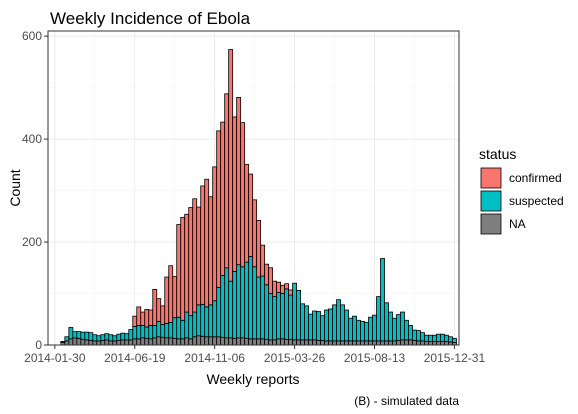  What do you see at coordinates (491, 201) in the screenshot?
I see `legend-key-suspected` at bounding box center [491, 201].